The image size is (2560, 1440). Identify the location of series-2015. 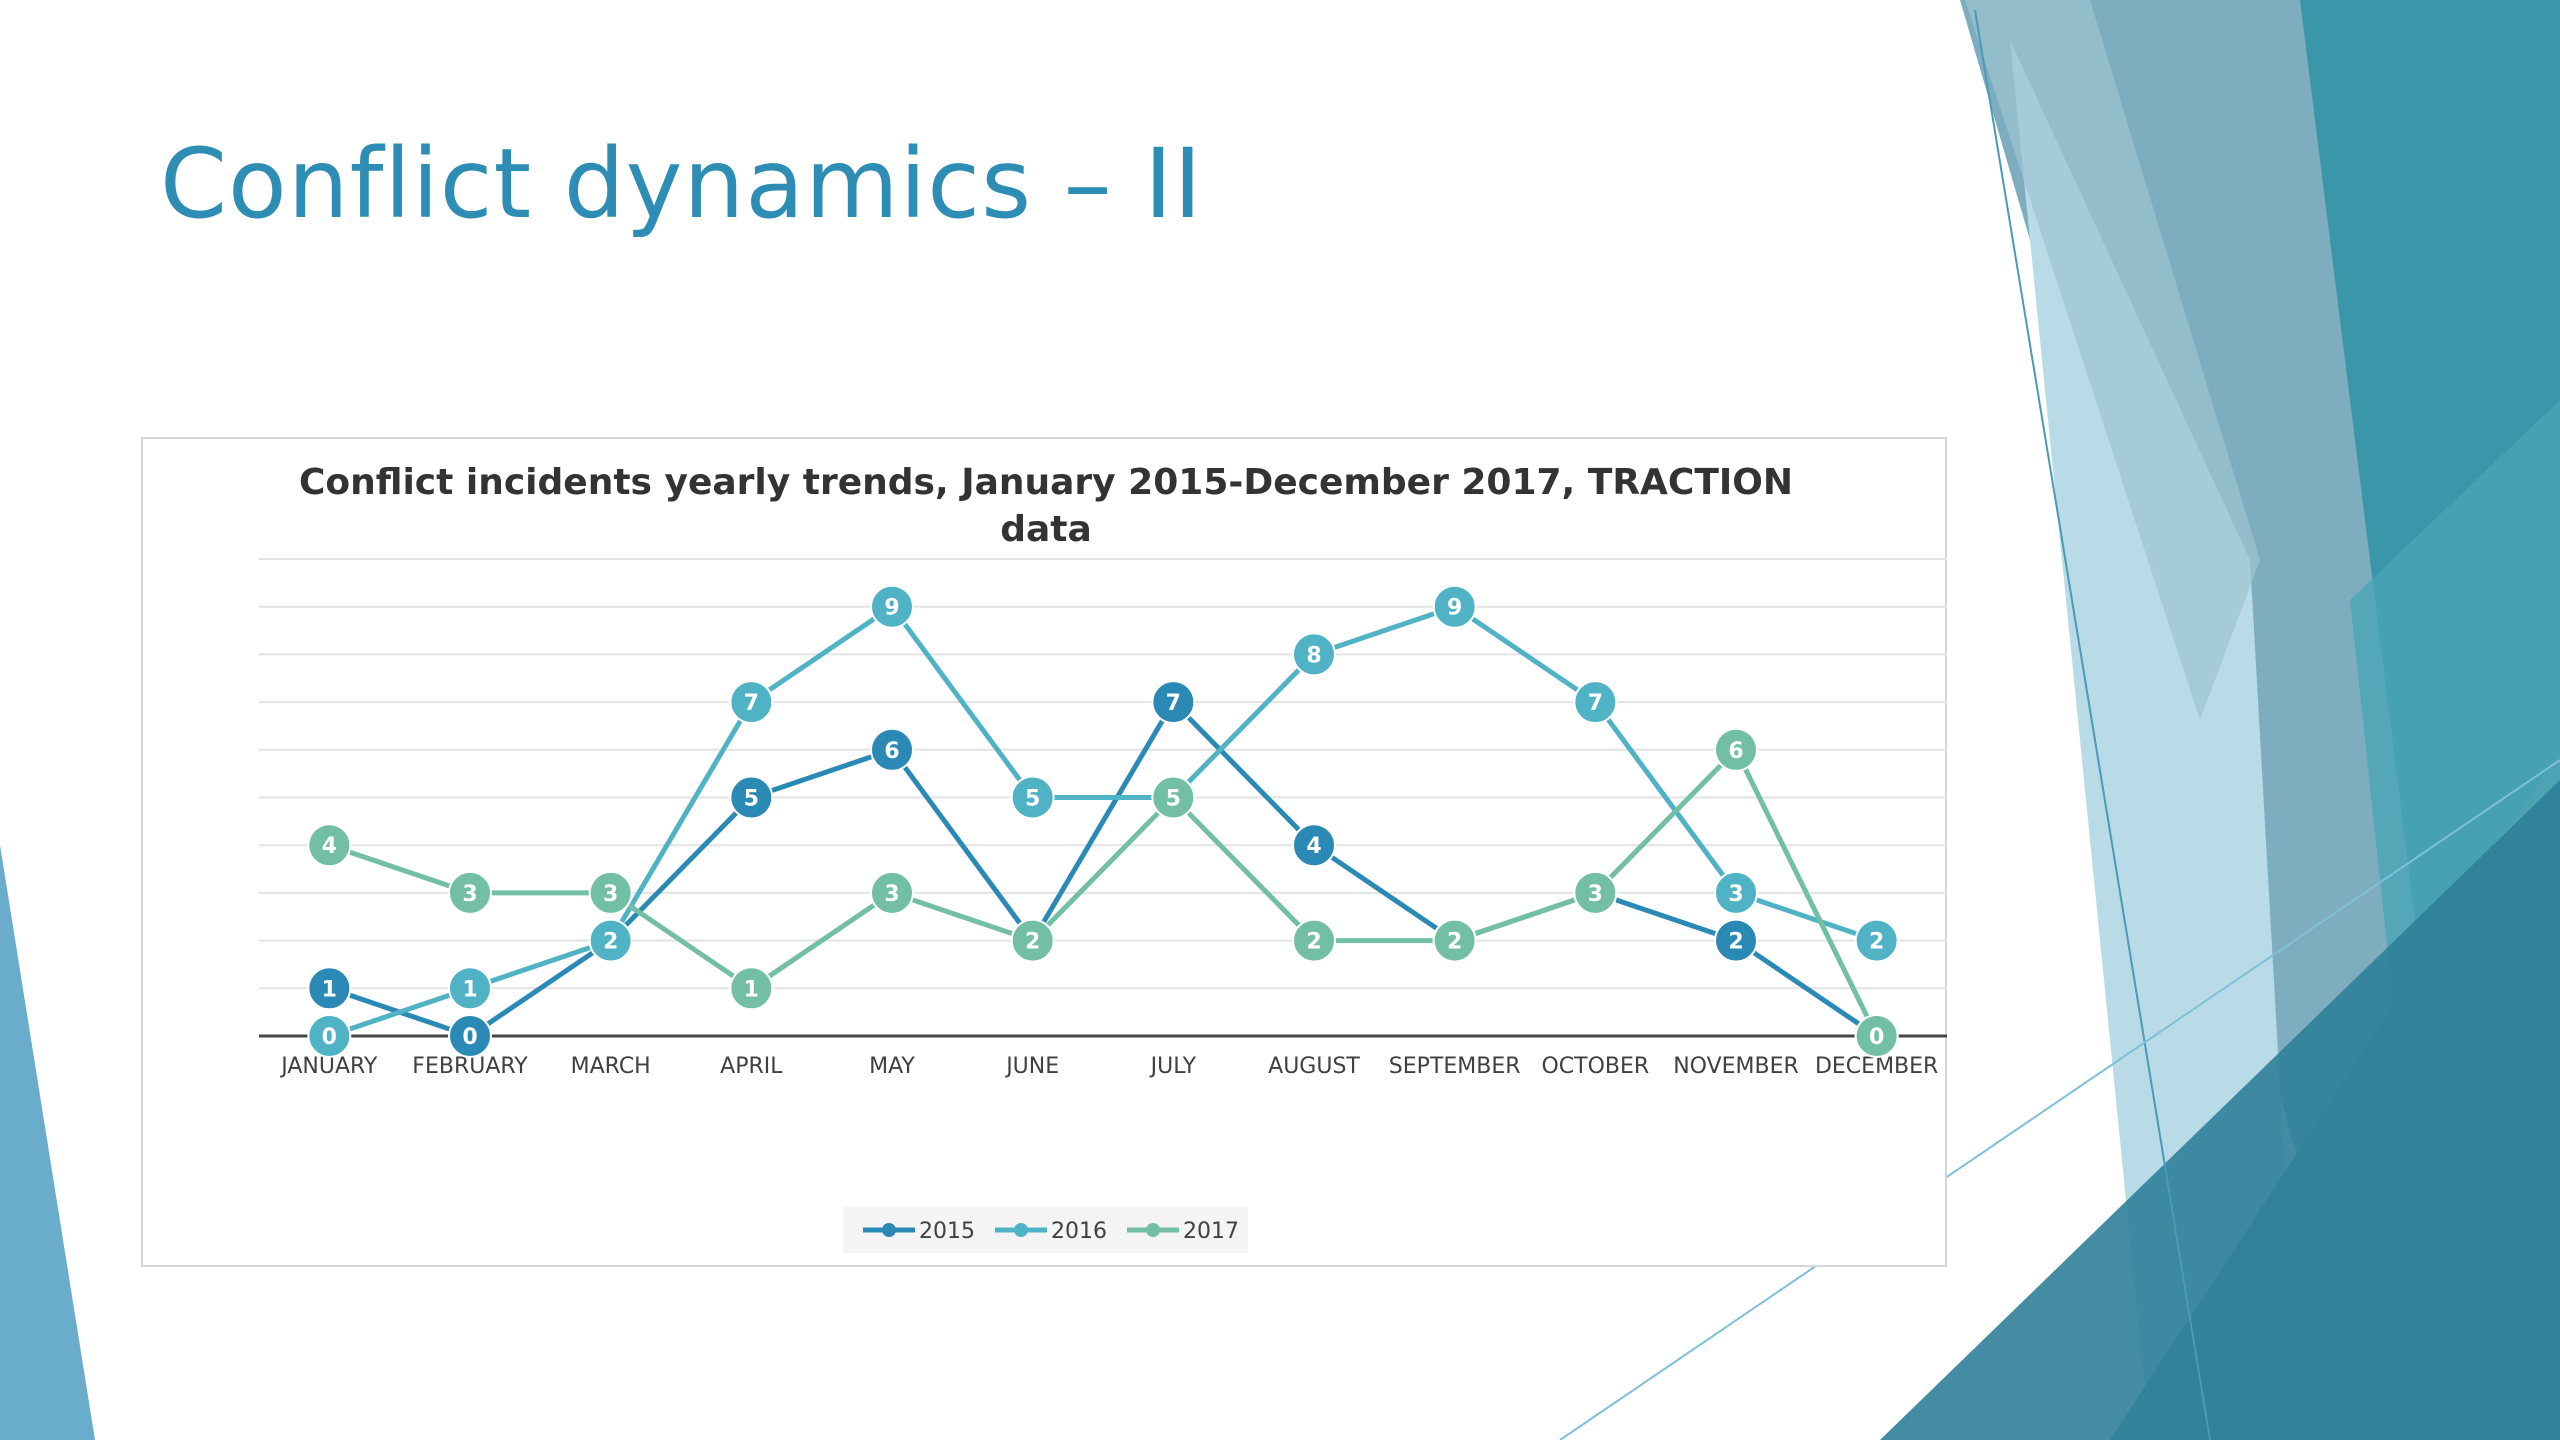
(1103, 869).